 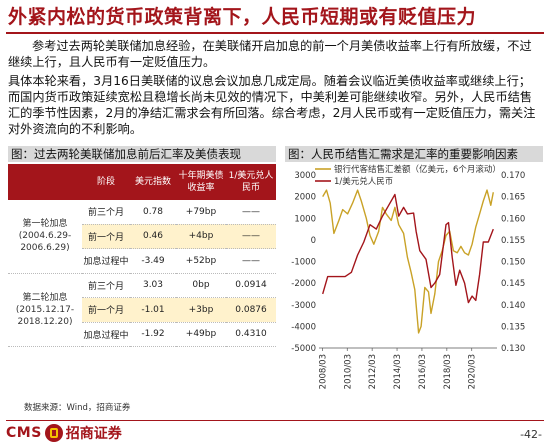 I want to click on y-right-tick-label: 0.155, so click(x=513, y=241).